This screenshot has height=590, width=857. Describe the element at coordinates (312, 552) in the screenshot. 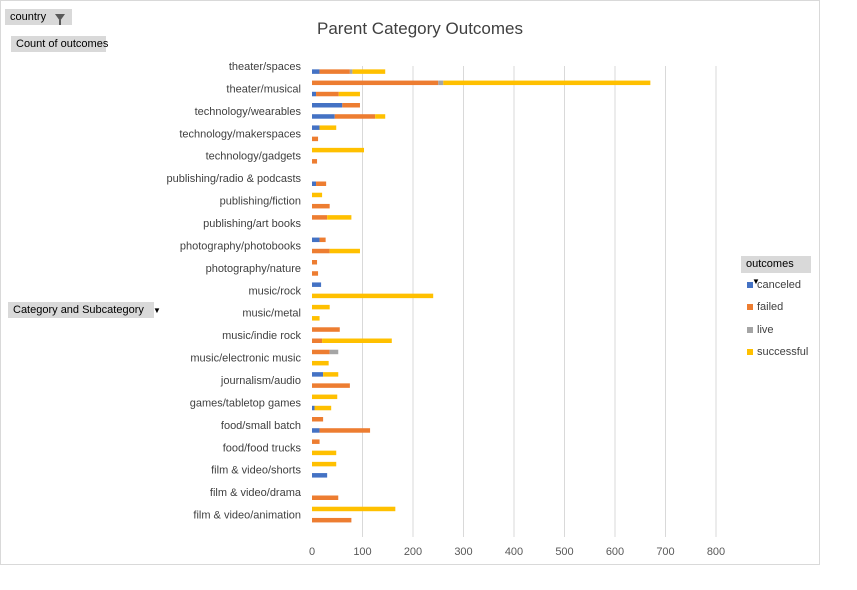

I see `x-tick-label: 0` at that location.